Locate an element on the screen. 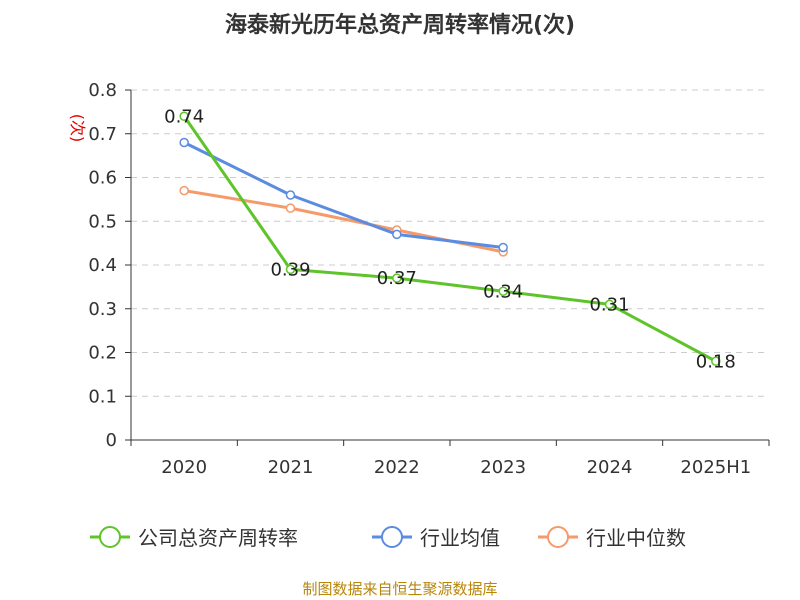 Image resolution: width=800 pixels, height=600 pixels. data-label: 0.18 is located at coordinates (716, 361).